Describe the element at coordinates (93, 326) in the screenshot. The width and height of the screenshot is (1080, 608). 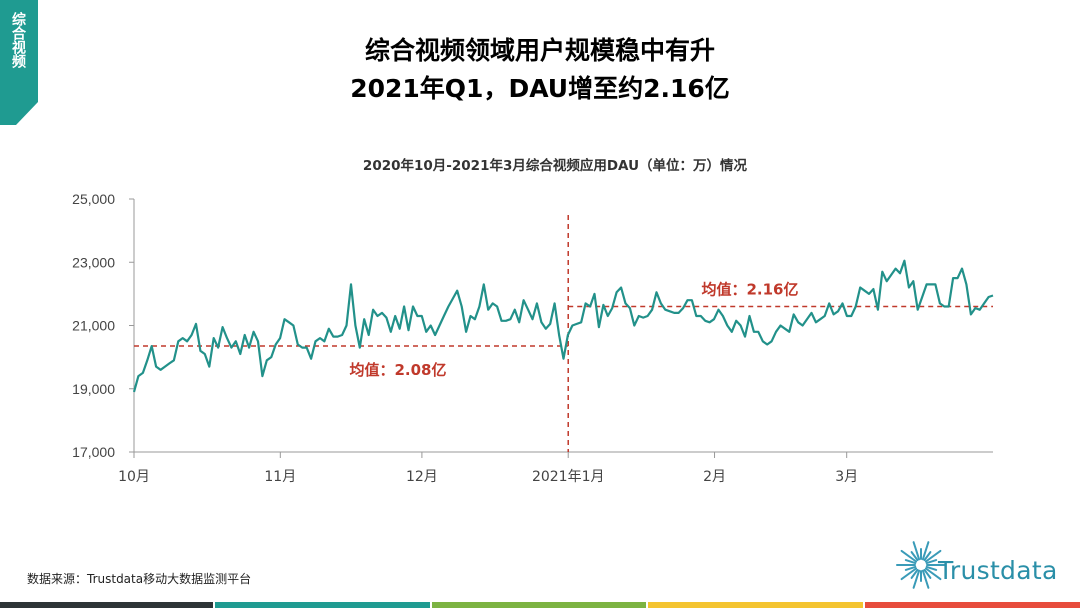
I see `y-tick-label: 21,000` at that location.